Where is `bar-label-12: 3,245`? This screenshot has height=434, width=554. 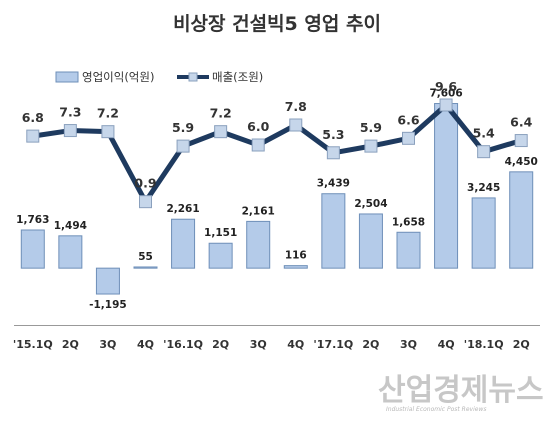
bar-label-12: 3,245 is located at coordinates (483, 188).